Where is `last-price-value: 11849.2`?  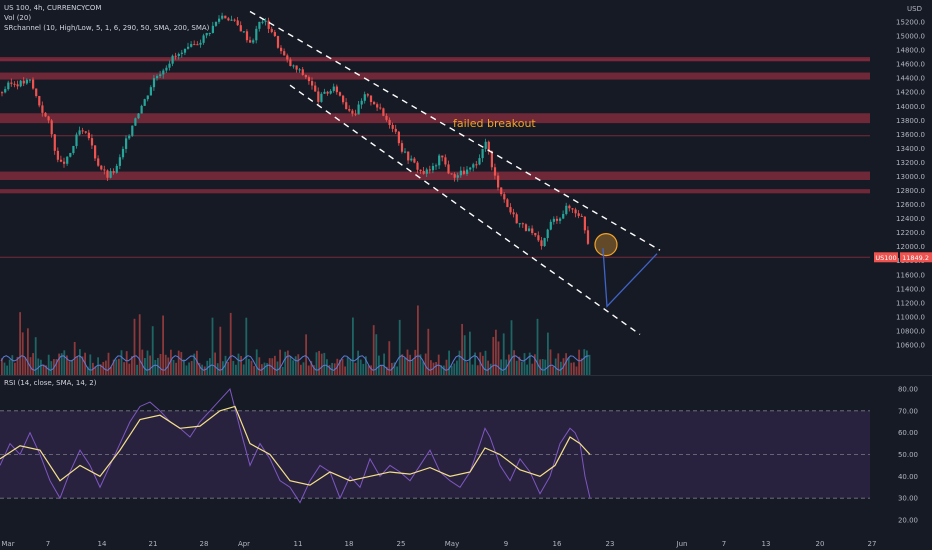 last-price-value: 11849.2 is located at coordinates (915, 258).